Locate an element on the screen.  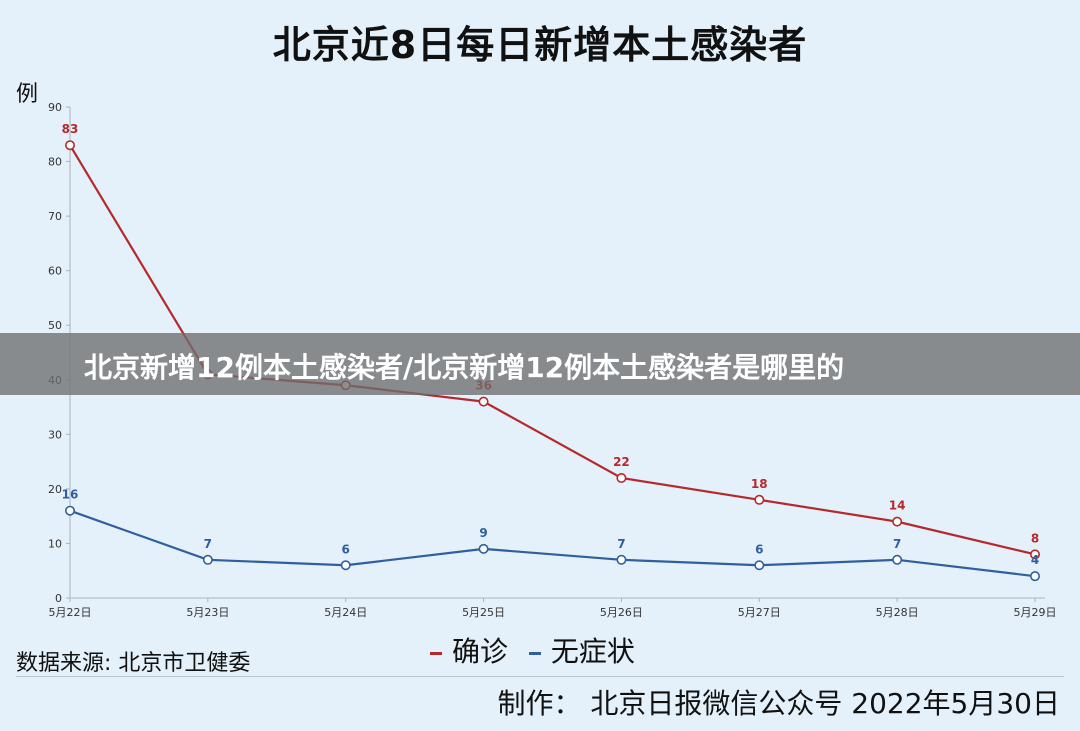
chart-title: 北京近8日每日新增本土感染者 is located at coordinates (540, 45).